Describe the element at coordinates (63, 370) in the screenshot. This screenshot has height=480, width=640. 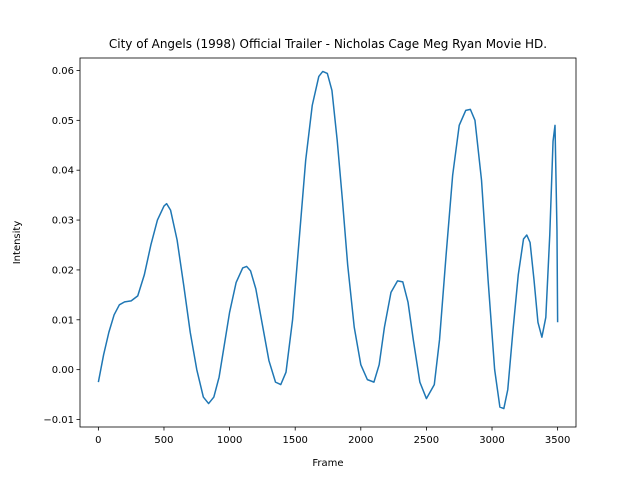
I see `y-tick-label: 0.00` at that location.